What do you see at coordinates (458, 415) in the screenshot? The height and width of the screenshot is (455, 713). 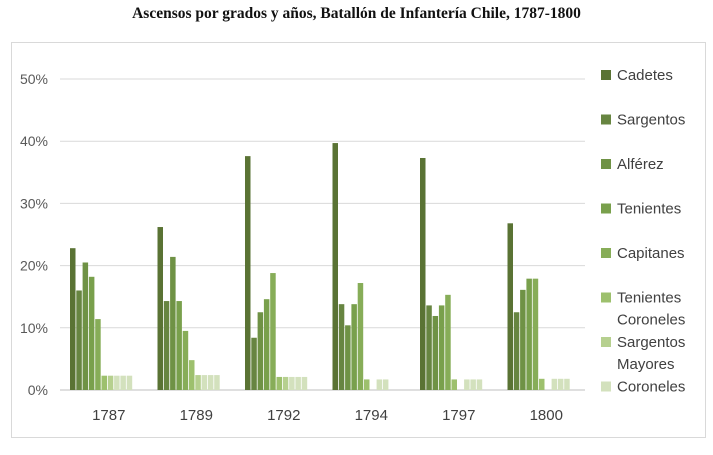 I see `x-tick-label: 1797` at bounding box center [458, 415].